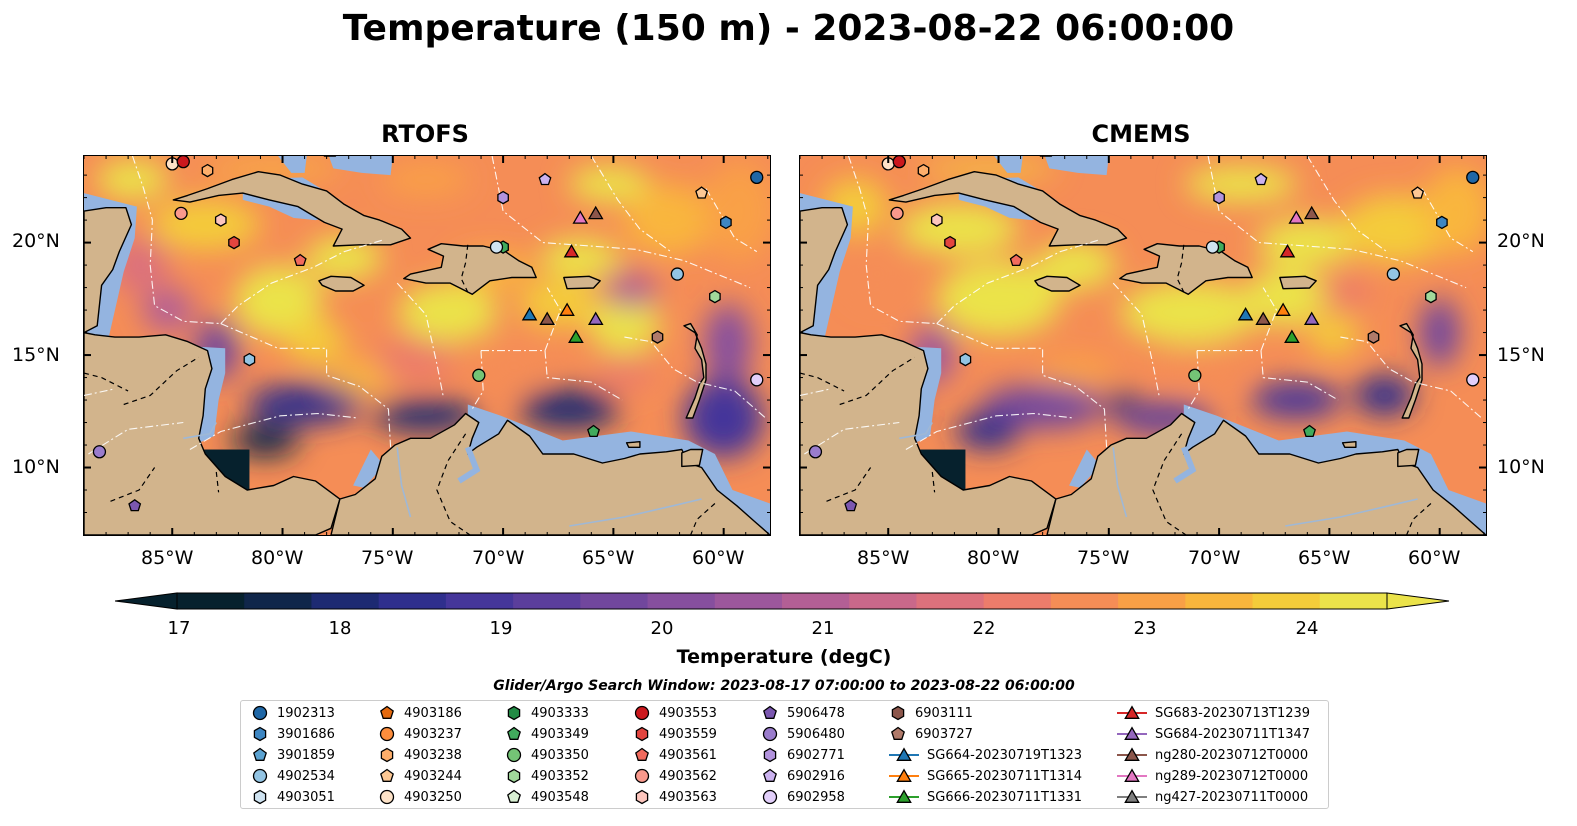 This screenshot has height=826, width=1577. I want to click on temperature-field, so click(1154, 305).